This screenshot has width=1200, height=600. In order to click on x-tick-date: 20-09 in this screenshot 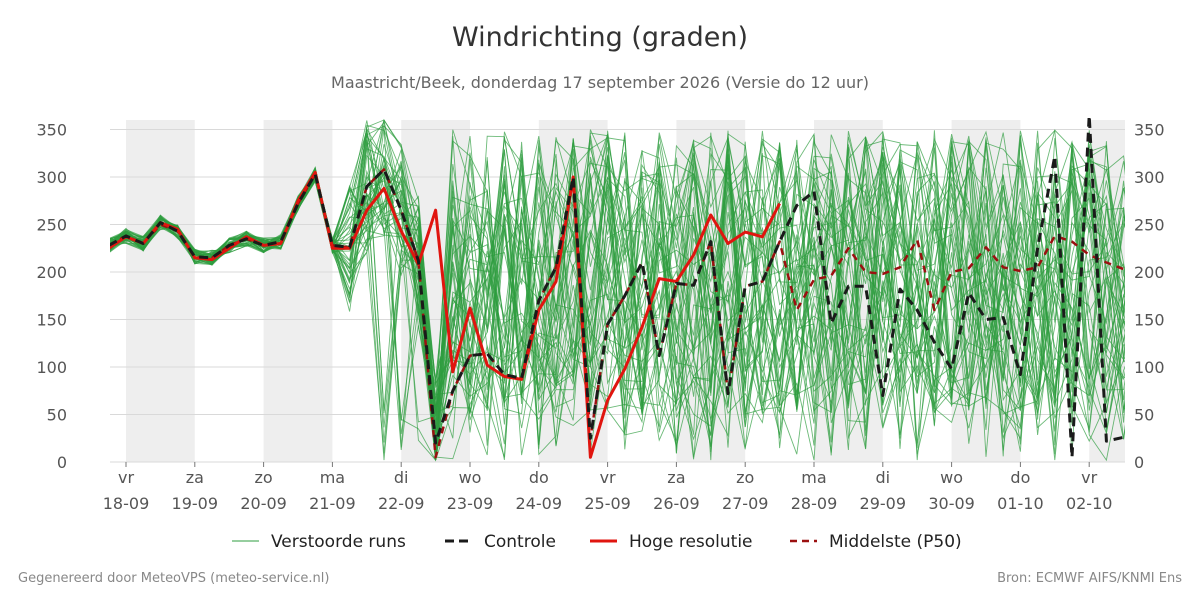, I will do `click(263, 503)`.